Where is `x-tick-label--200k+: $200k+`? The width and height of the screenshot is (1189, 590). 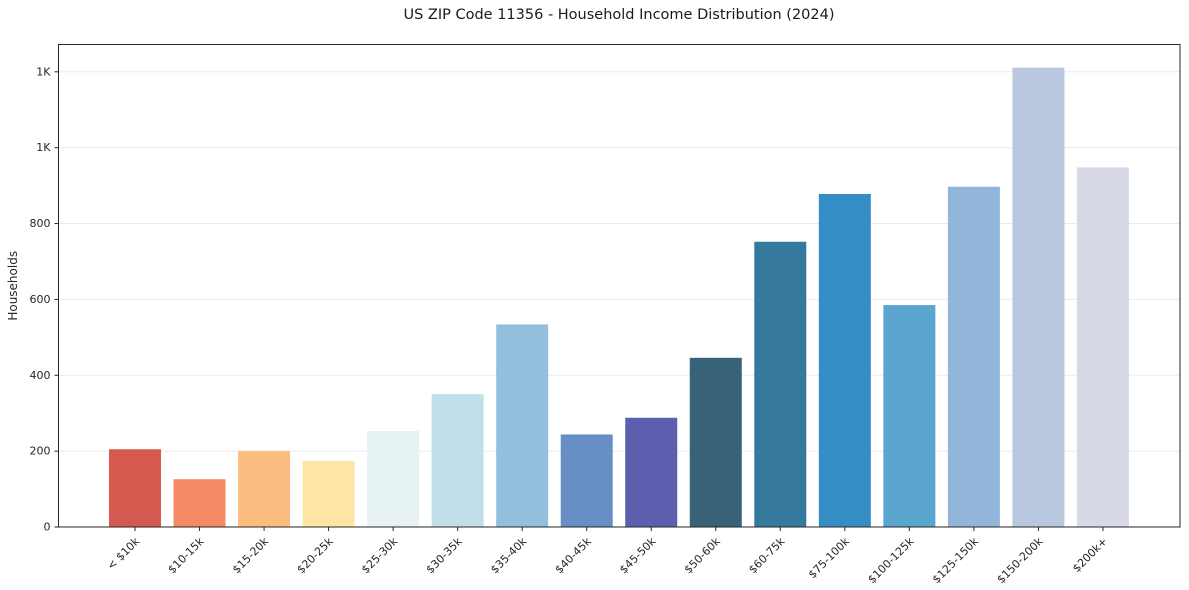
x-tick-label--200k+: $200k+ is located at coordinates (1090, 555).